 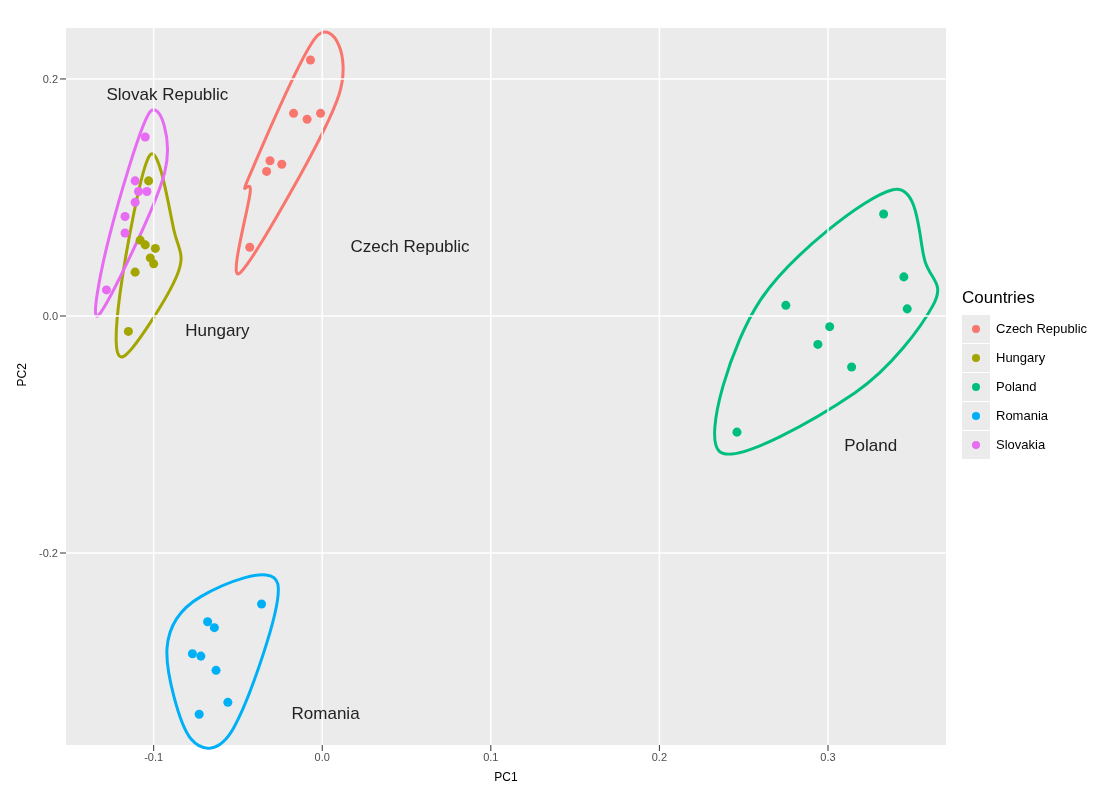 What do you see at coordinates (999, 298) in the screenshot?
I see `legend-title: Countries` at bounding box center [999, 298].